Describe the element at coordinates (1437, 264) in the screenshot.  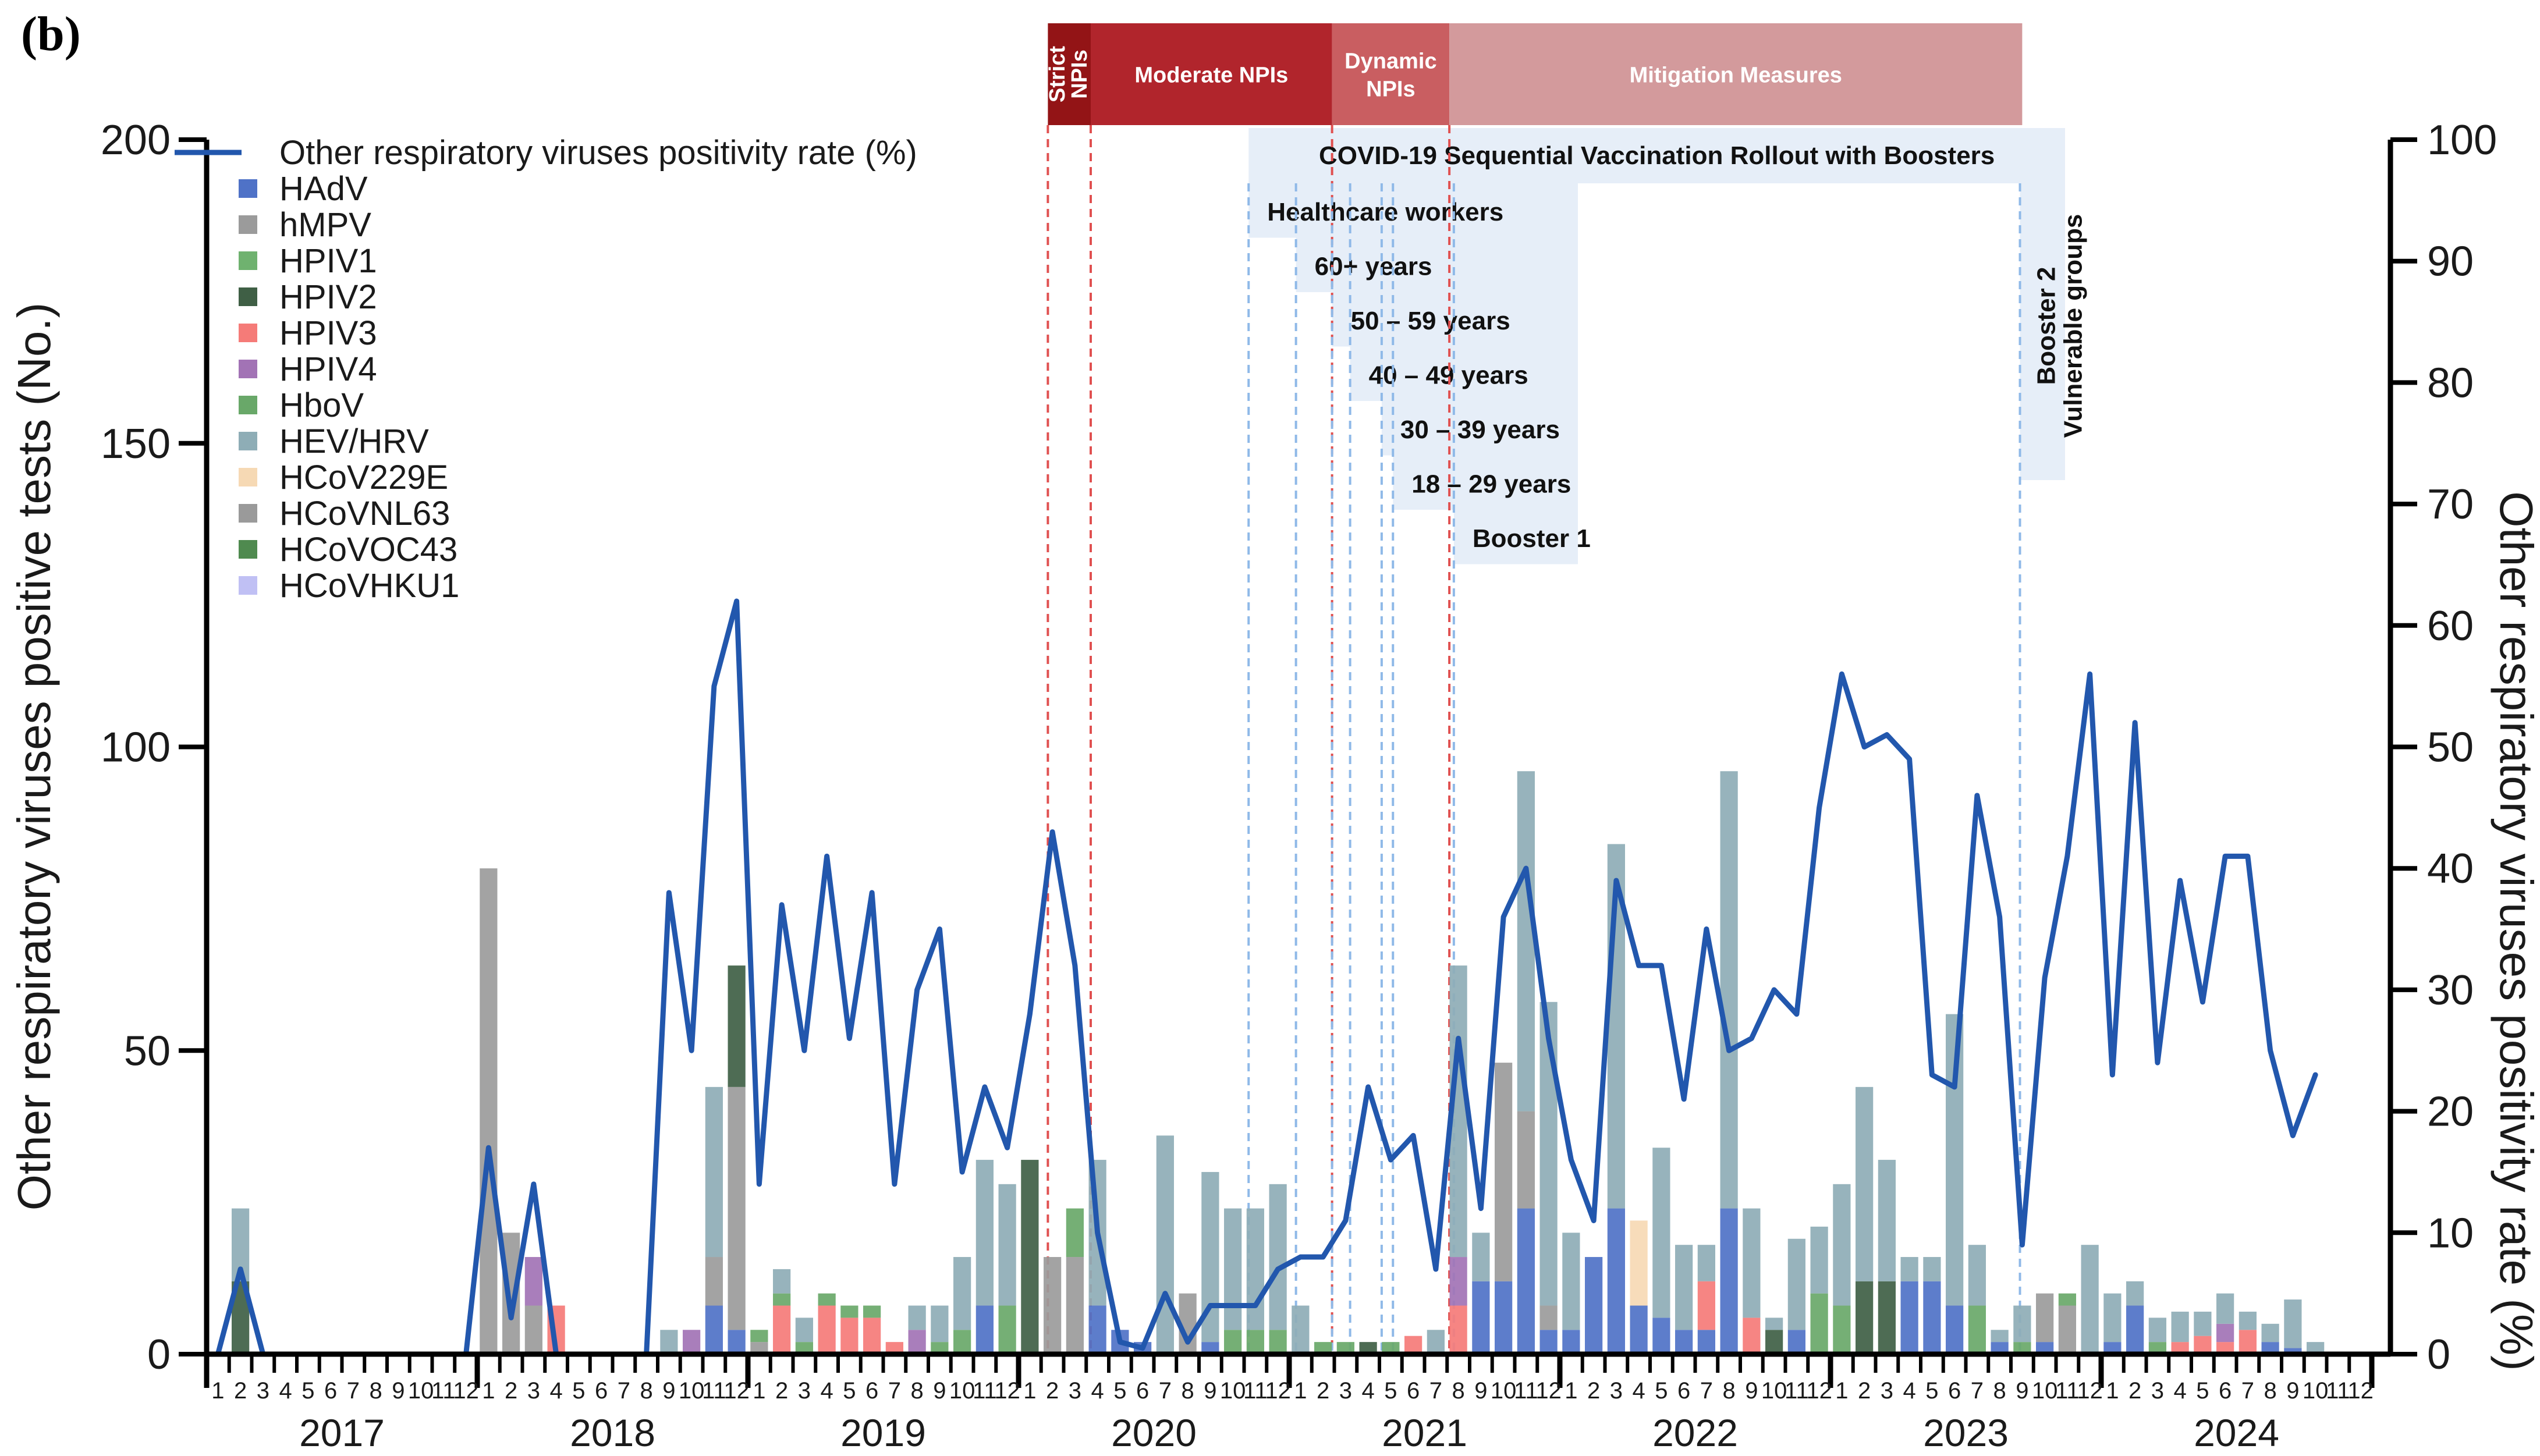
I see `vaccination-group-box` at that location.